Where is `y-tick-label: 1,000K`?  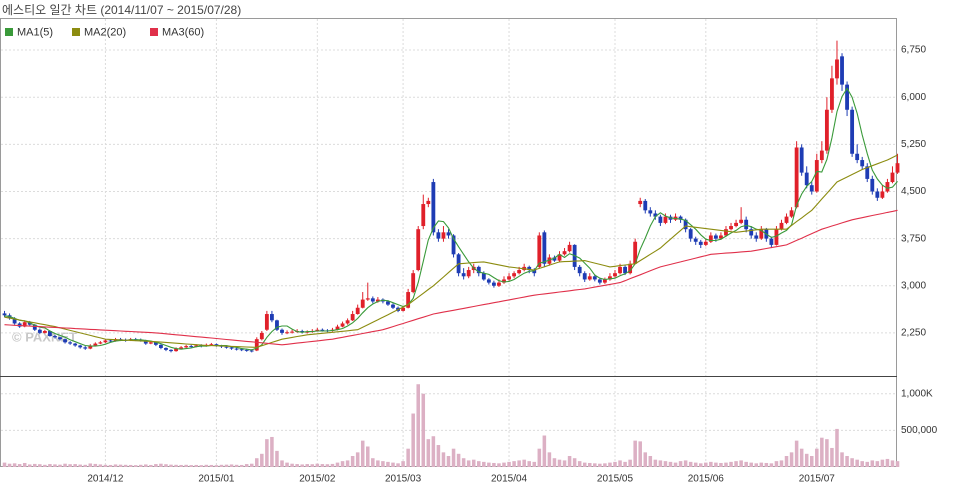 y-tick-label: 1,000K is located at coordinates (917, 393).